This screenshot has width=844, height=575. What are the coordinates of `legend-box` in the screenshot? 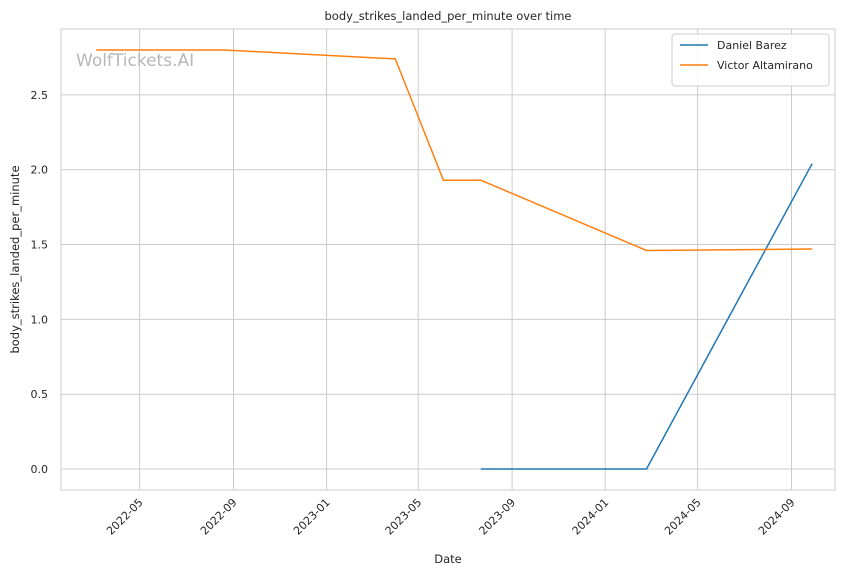 It's located at (750, 60).